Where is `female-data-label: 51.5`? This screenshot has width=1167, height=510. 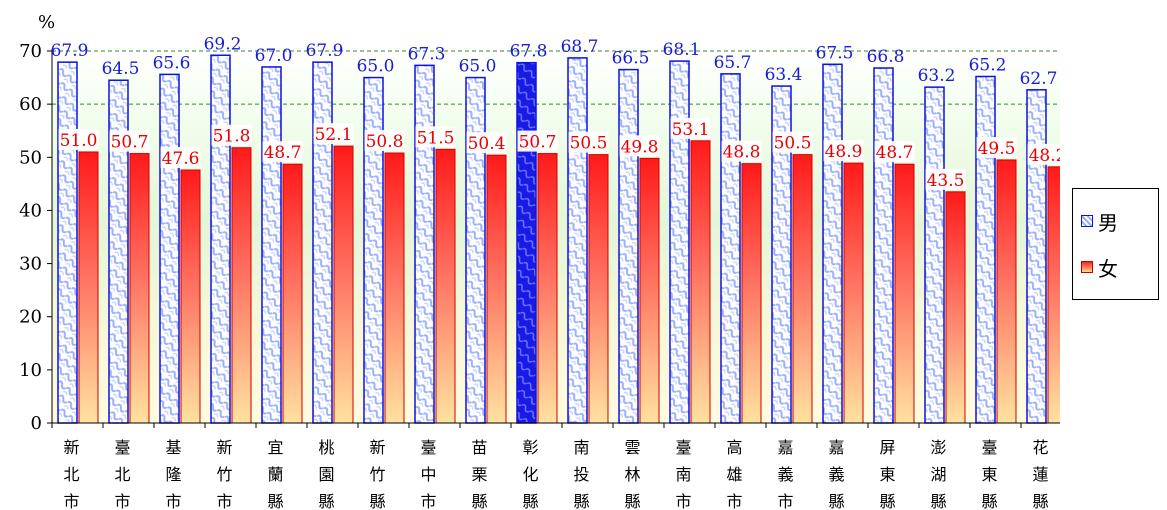 female-data-label: 51.5 is located at coordinates (436, 138).